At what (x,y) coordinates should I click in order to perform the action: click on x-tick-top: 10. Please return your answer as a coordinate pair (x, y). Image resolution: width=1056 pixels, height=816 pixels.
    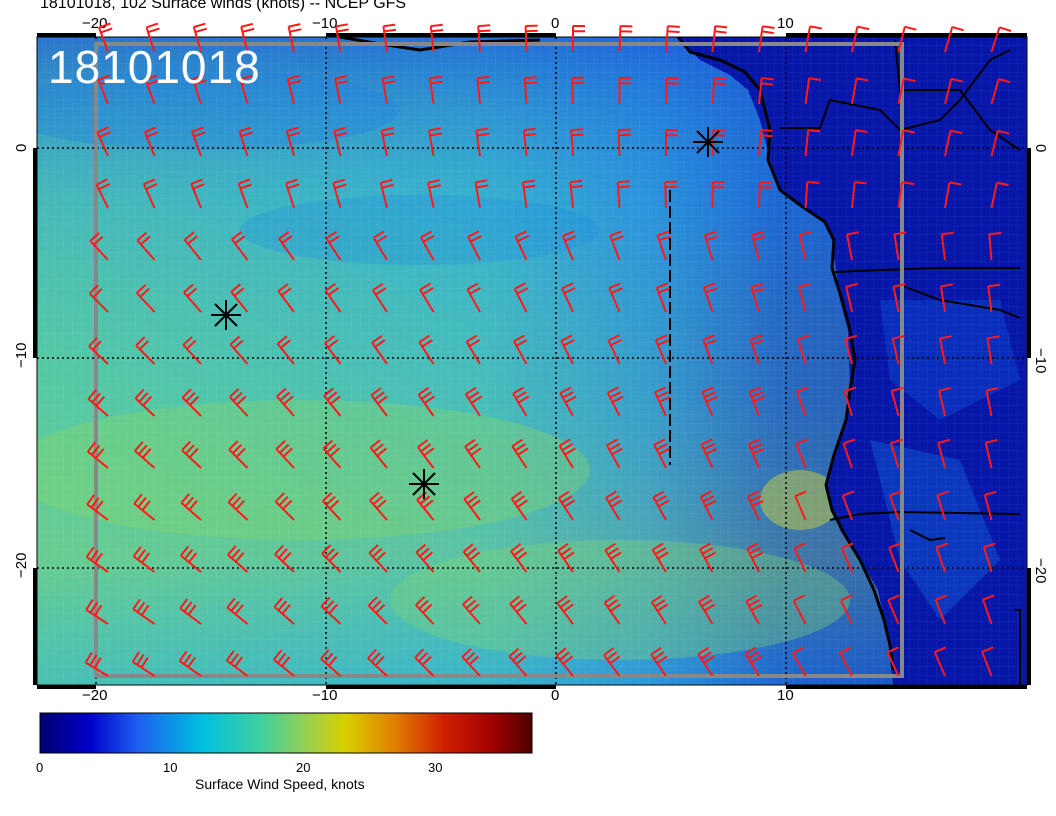
    Looking at the image, I should click on (785, 23).